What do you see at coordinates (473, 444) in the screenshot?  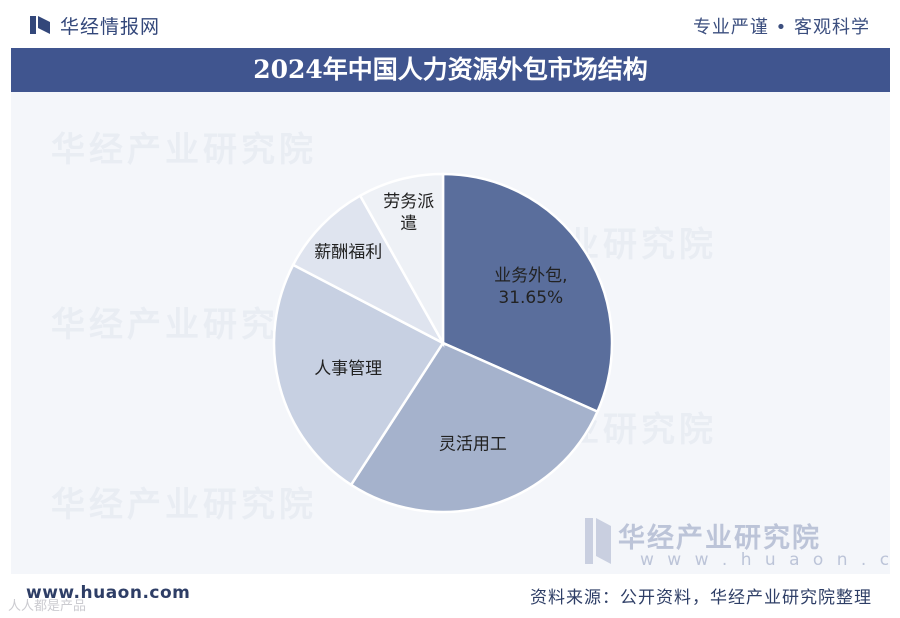 I see `label-flexible-employment: 灵活用工` at bounding box center [473, 444].